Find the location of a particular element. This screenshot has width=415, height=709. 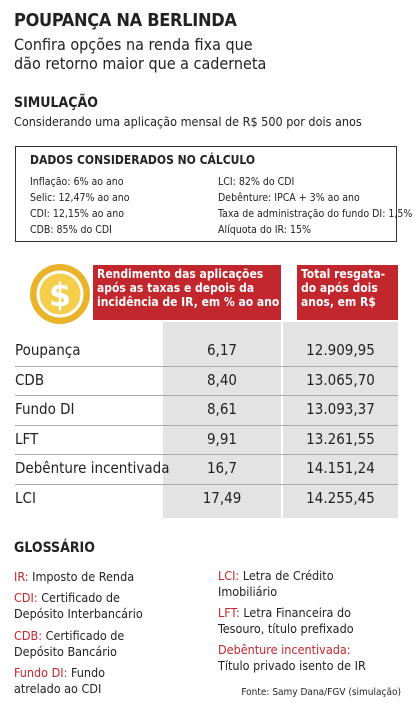

rate-value: 16,7 is located at coordinates (222, 468).